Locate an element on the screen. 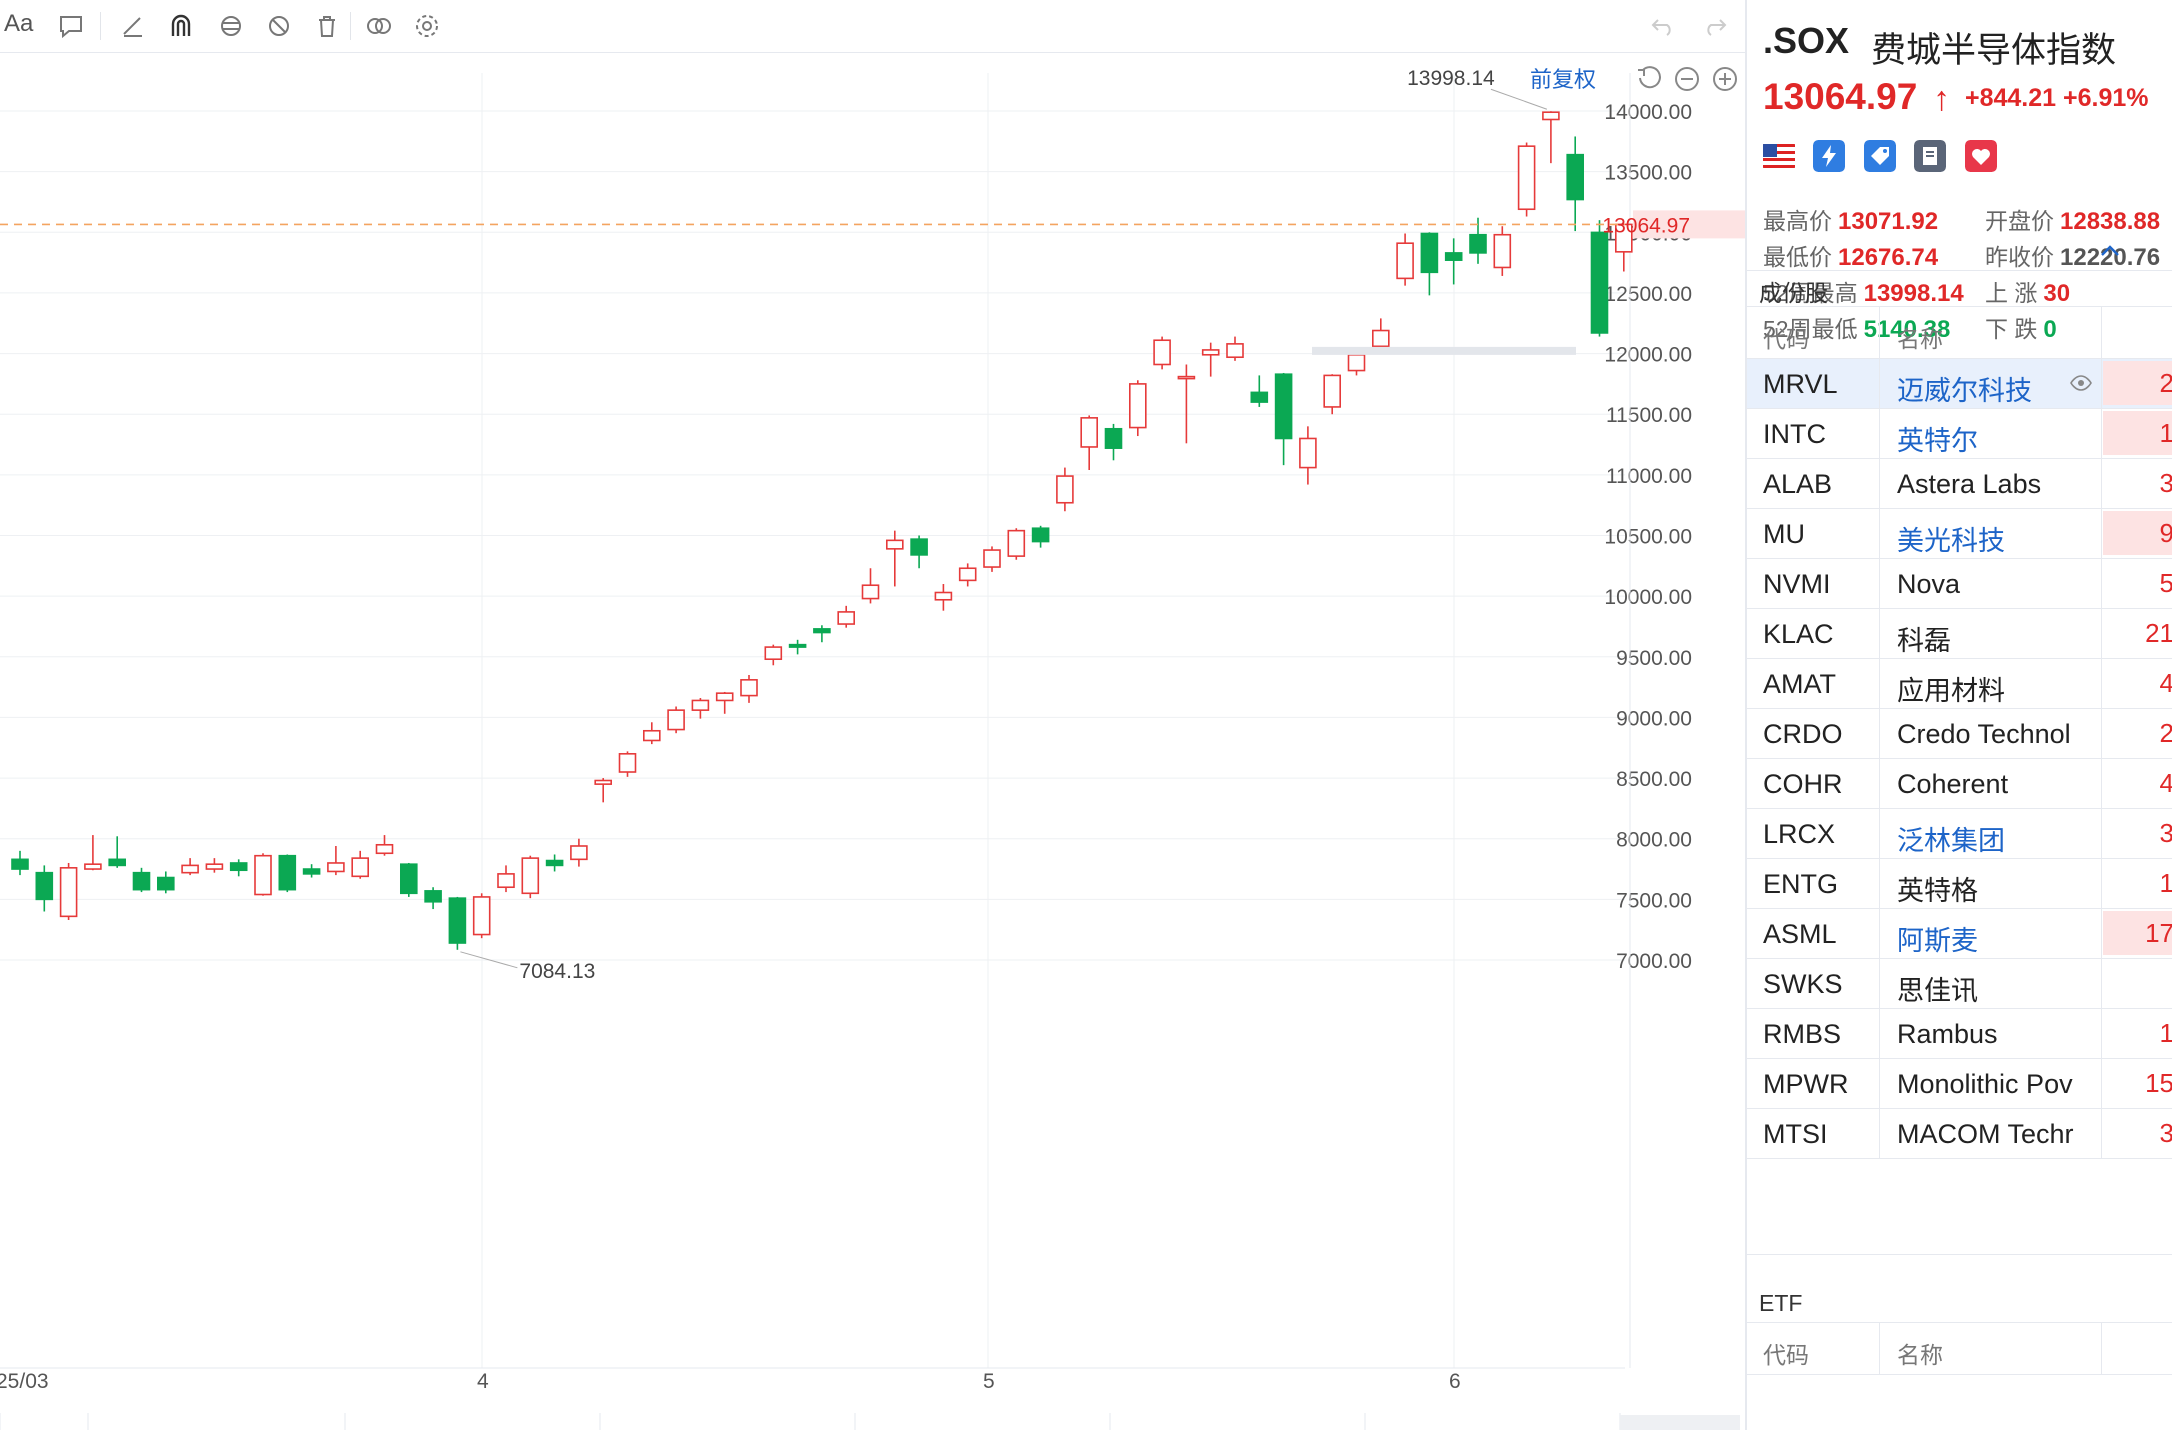 This screenshot has height=1430, width=2172. trash-icon is located at coordinates (327, 26).